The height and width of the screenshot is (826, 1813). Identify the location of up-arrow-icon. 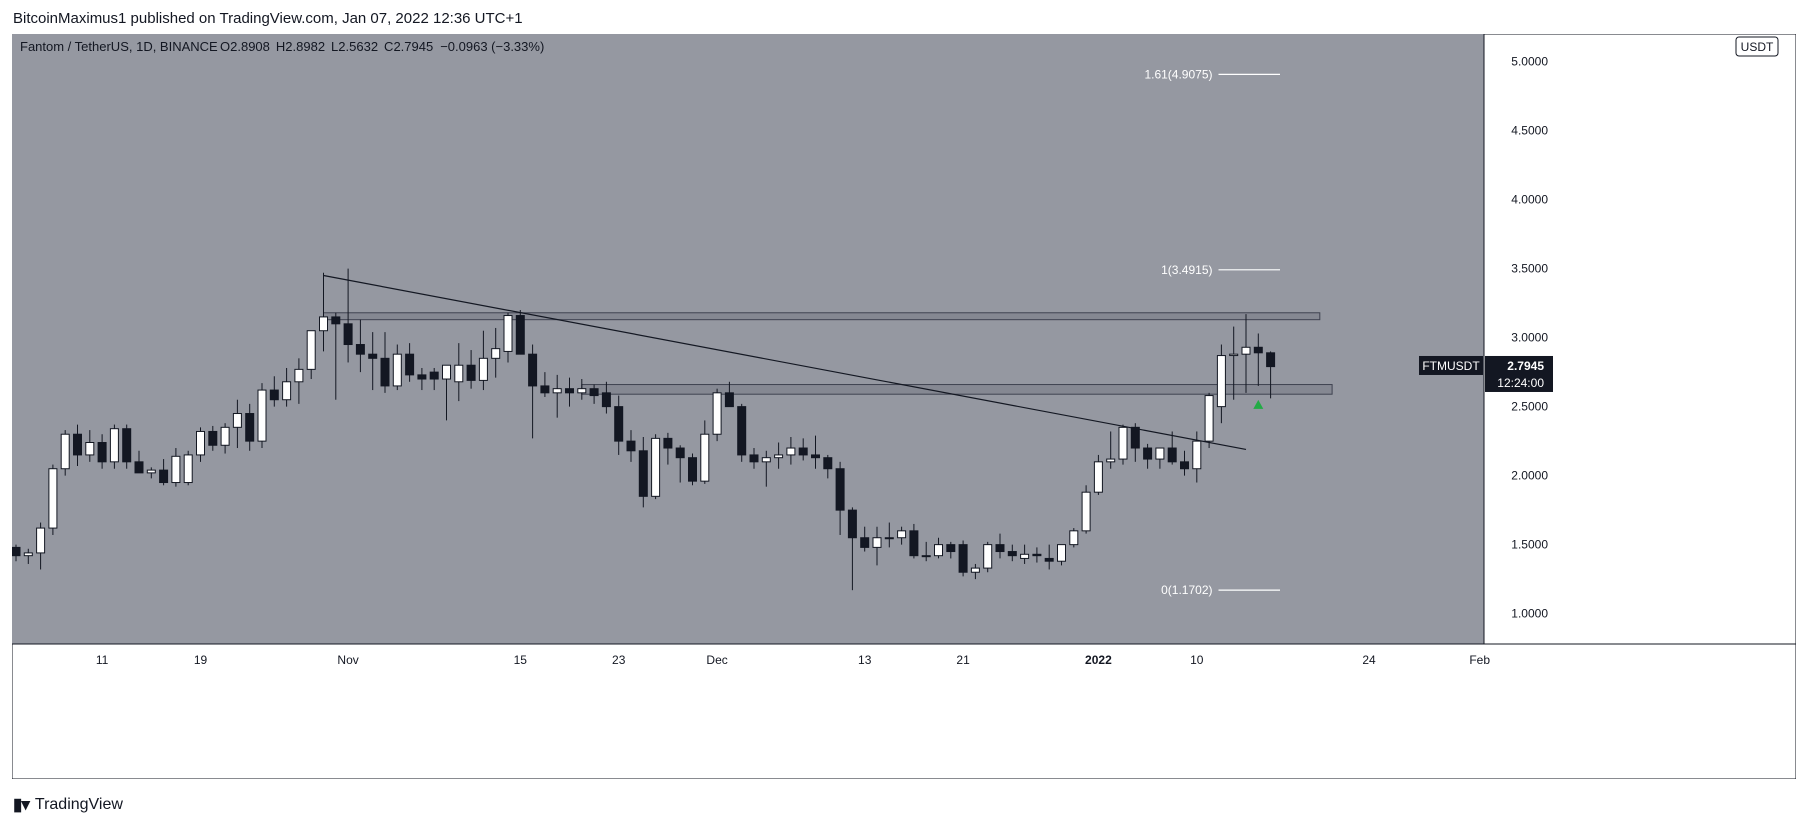
(1258, 404).